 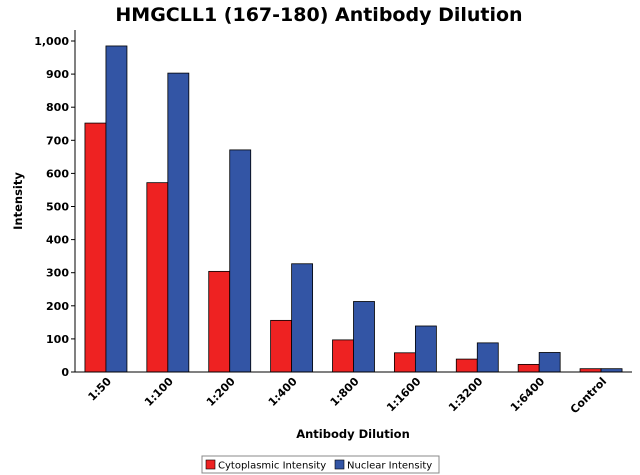 What do you see at coordinates (528, 395) in the screenshot?
I see `x-tick-label: 1:6400` at bounding box center [528, 395].